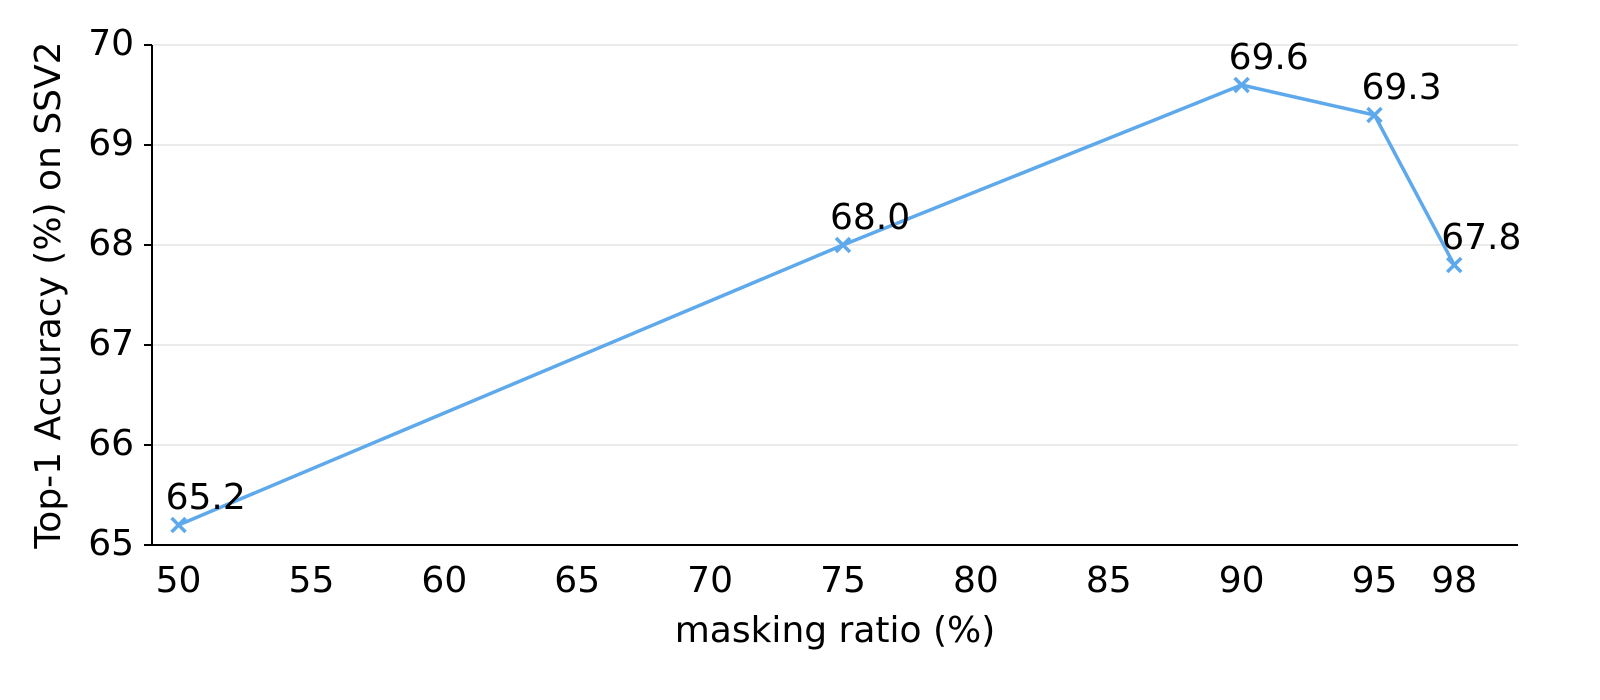  What do you see at coordinates (835, 630) in the screenshot?
I see `x-axis-label: masking ratio (%)` at bounding box center [835, 630].